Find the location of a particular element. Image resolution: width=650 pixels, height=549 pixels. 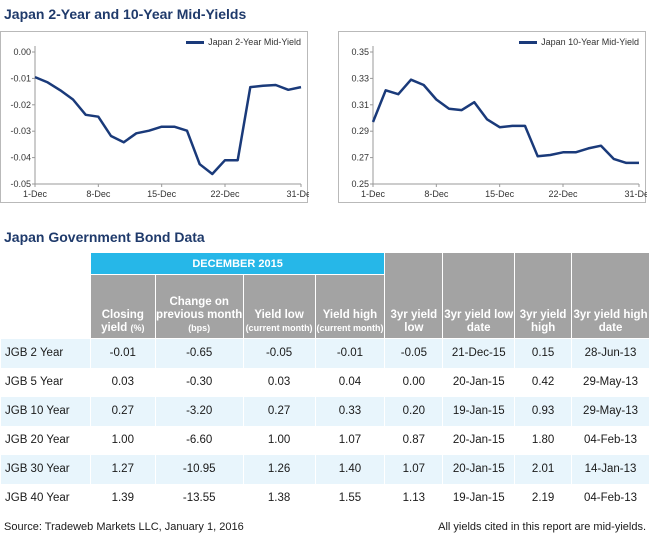

table-cell: -10.95 is located at coordinates (199, 469).